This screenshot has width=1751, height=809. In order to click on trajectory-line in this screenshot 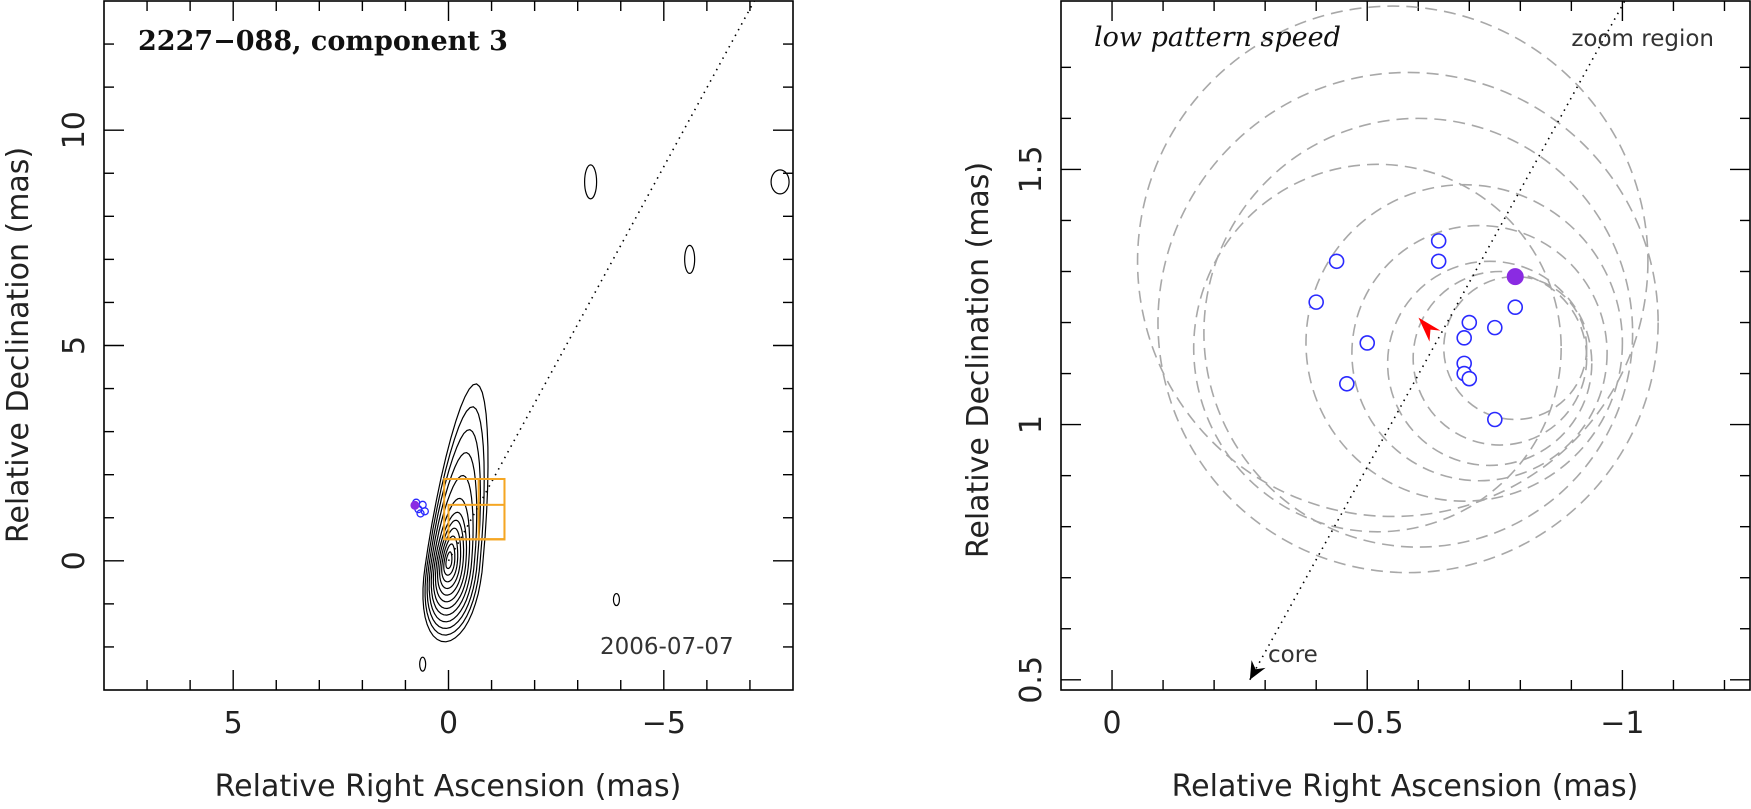, I will do `click(601, 281)`.